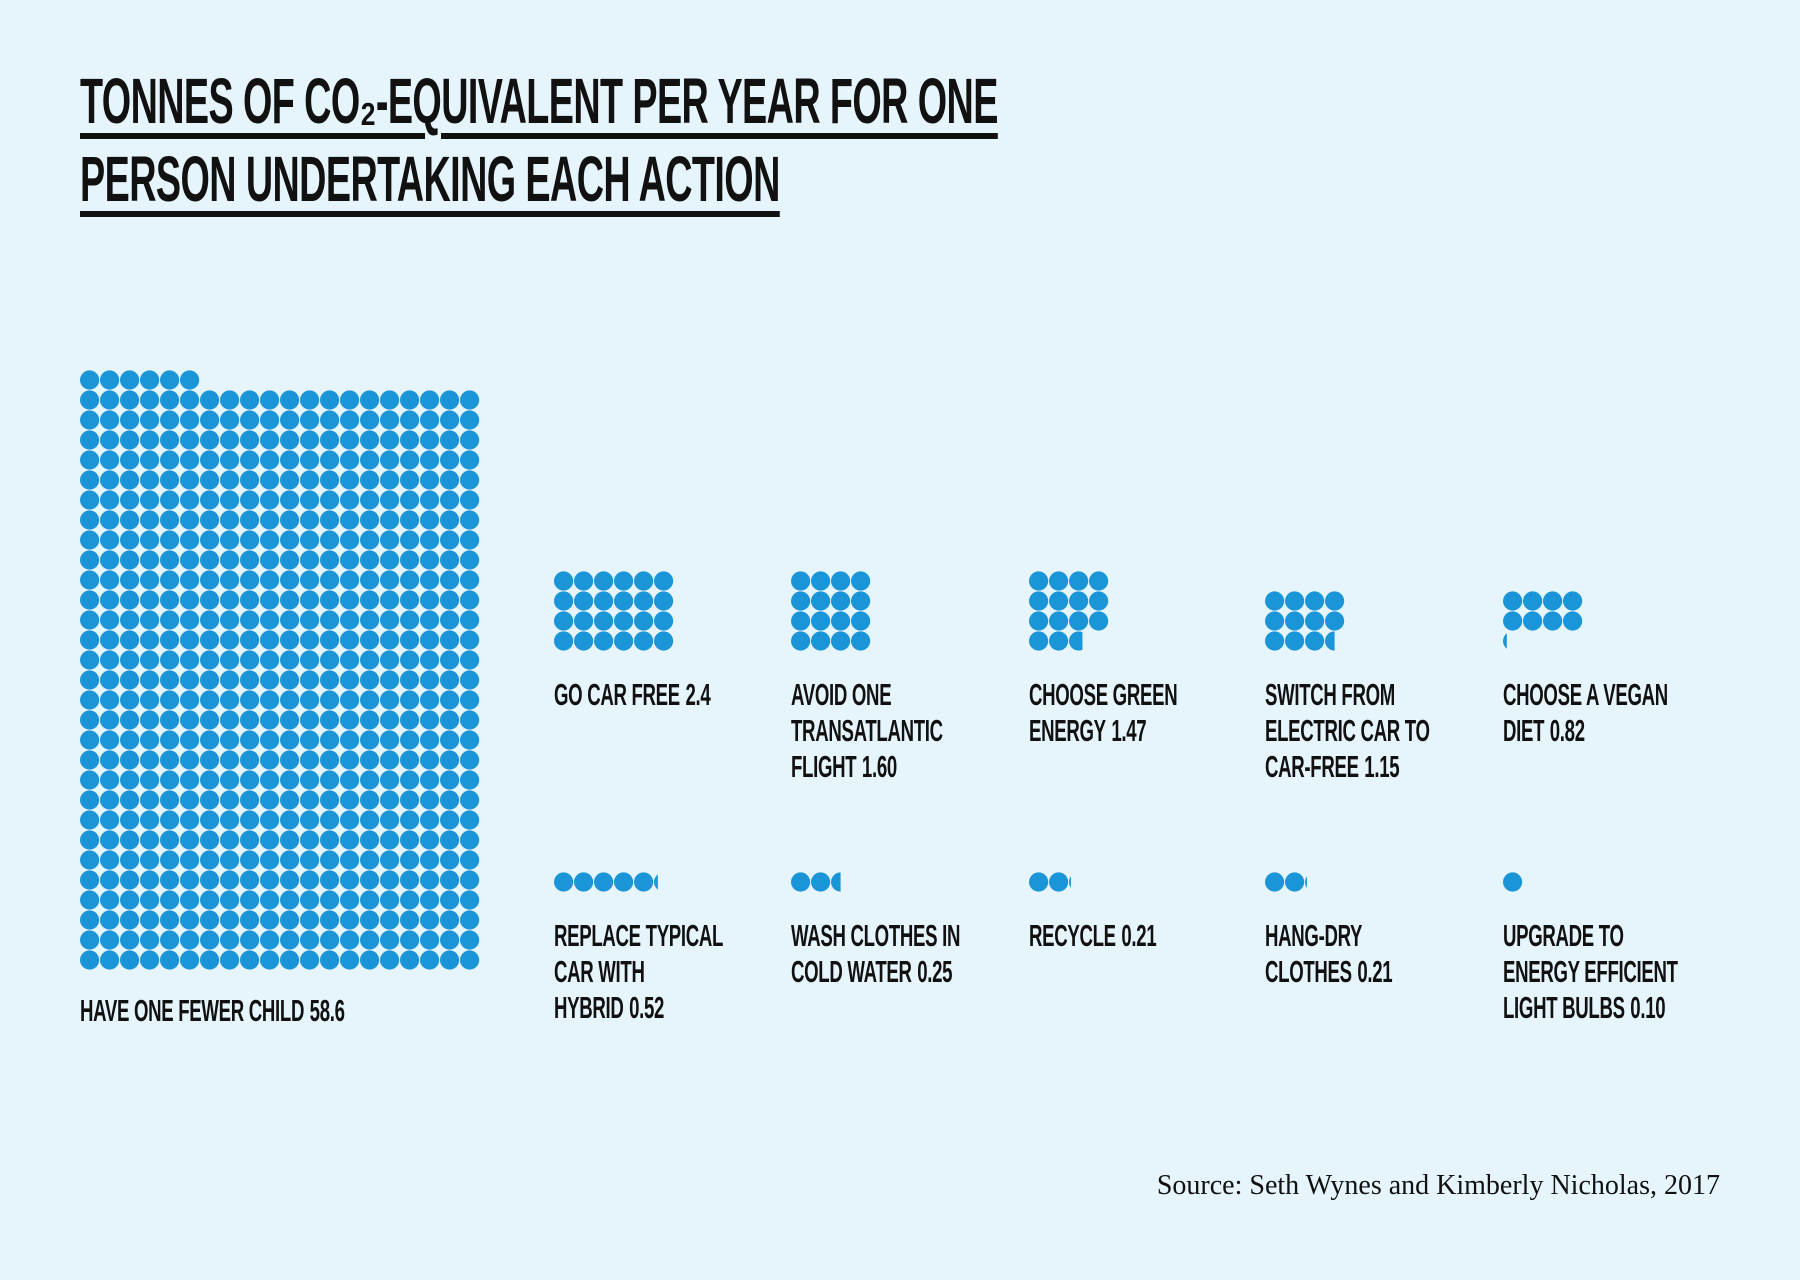 This screenshot has height=1280, width=1800. I want to click on item-value: 58.6, so click(327, 1010).